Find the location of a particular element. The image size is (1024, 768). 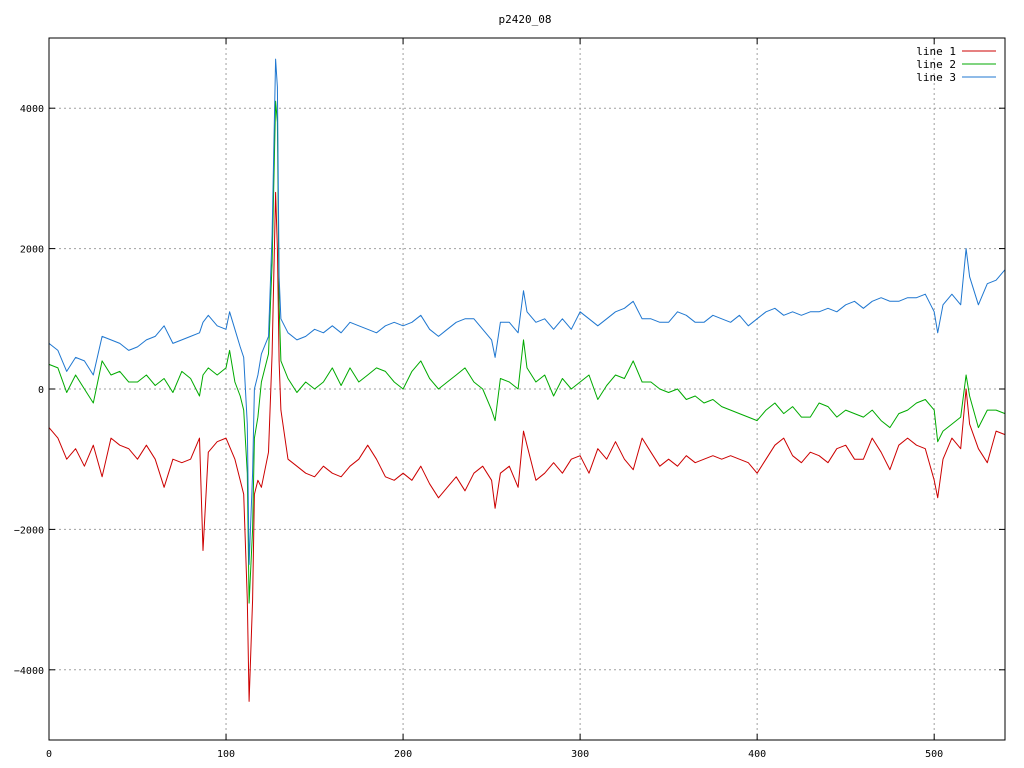

y-tick-label: −2000 is located at coordinates (29, 530).